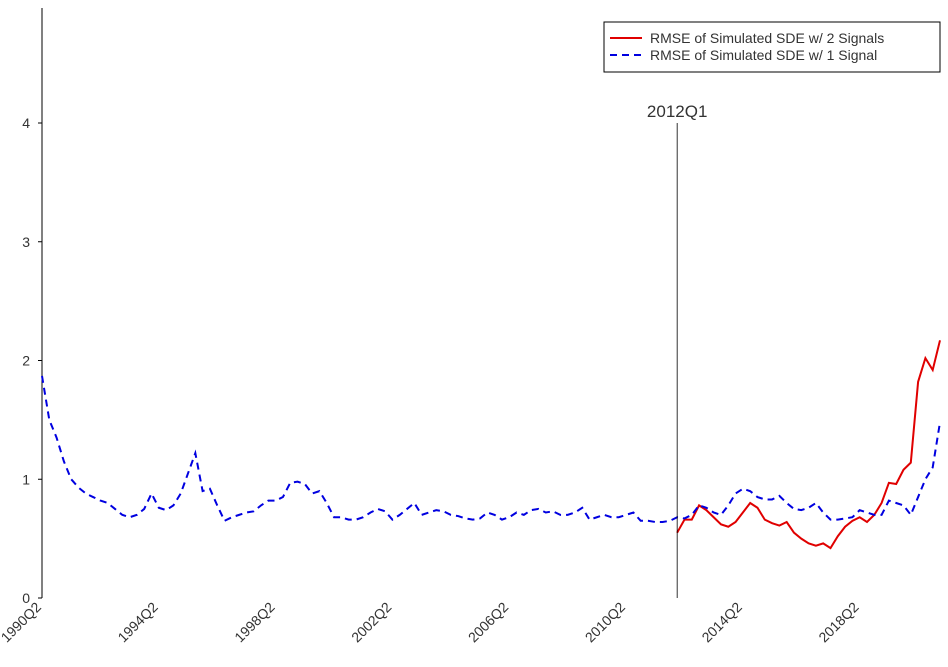  I want to click on data-line, so click(808, 445).